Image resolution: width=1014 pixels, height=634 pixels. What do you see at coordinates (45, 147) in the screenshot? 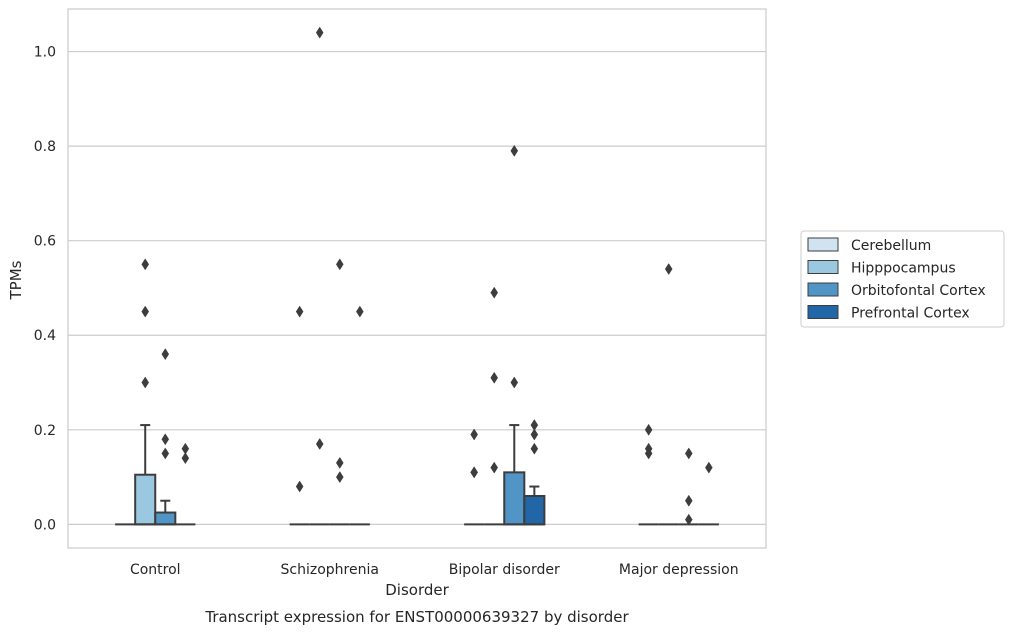
I see `y-tick-label: 0.8` at bounding box center [45, 147].